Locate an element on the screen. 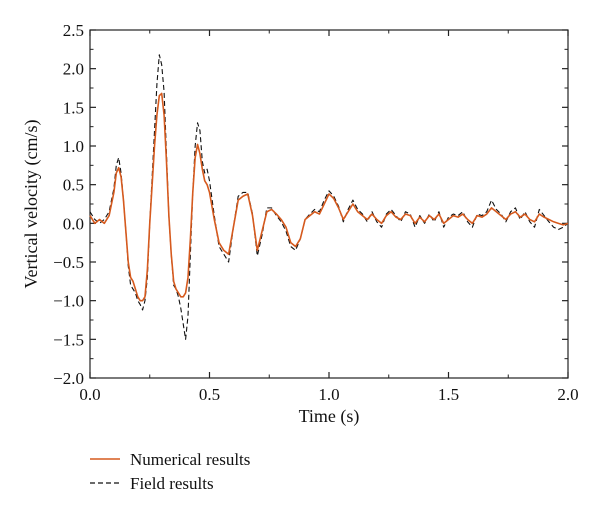 The image size is (600, 514). y-tick-label: −2.0 is located at coordinates (68, 378).